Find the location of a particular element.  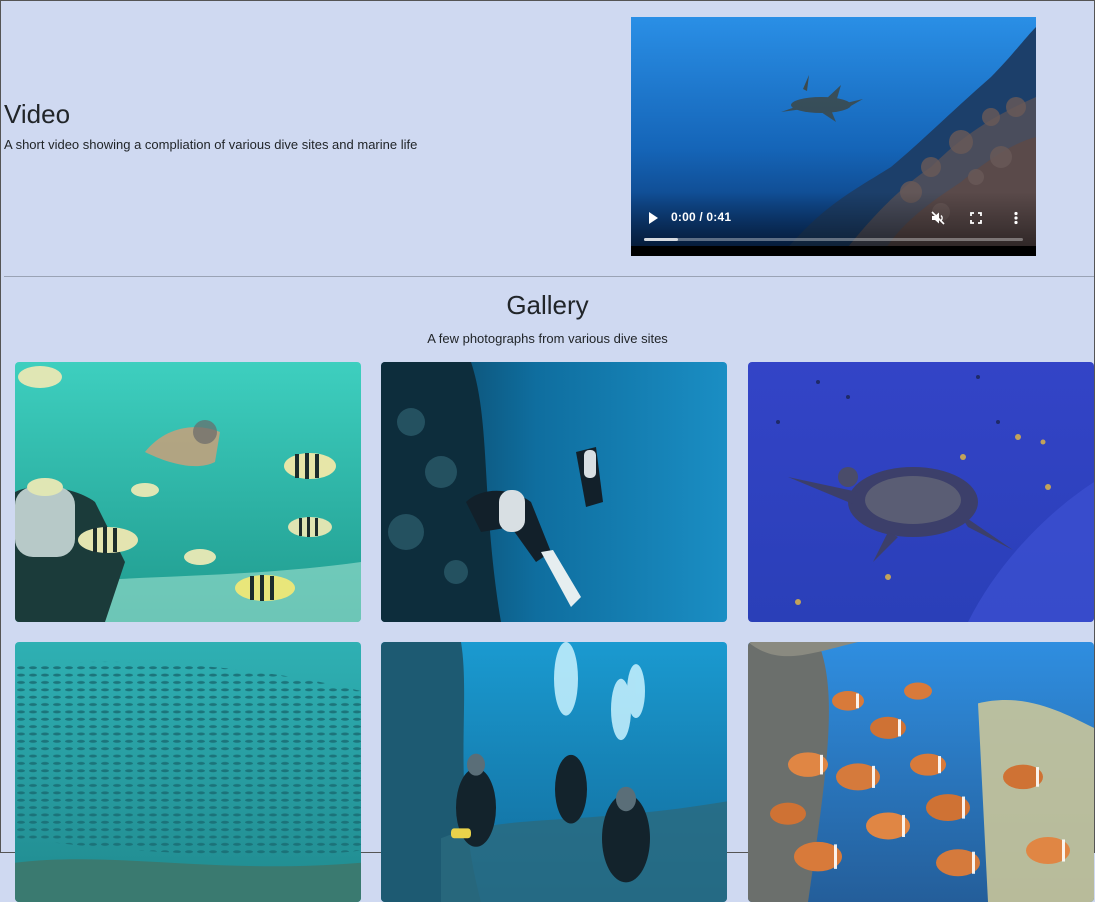

video-progress-bar is located at coordinates (833, 239).